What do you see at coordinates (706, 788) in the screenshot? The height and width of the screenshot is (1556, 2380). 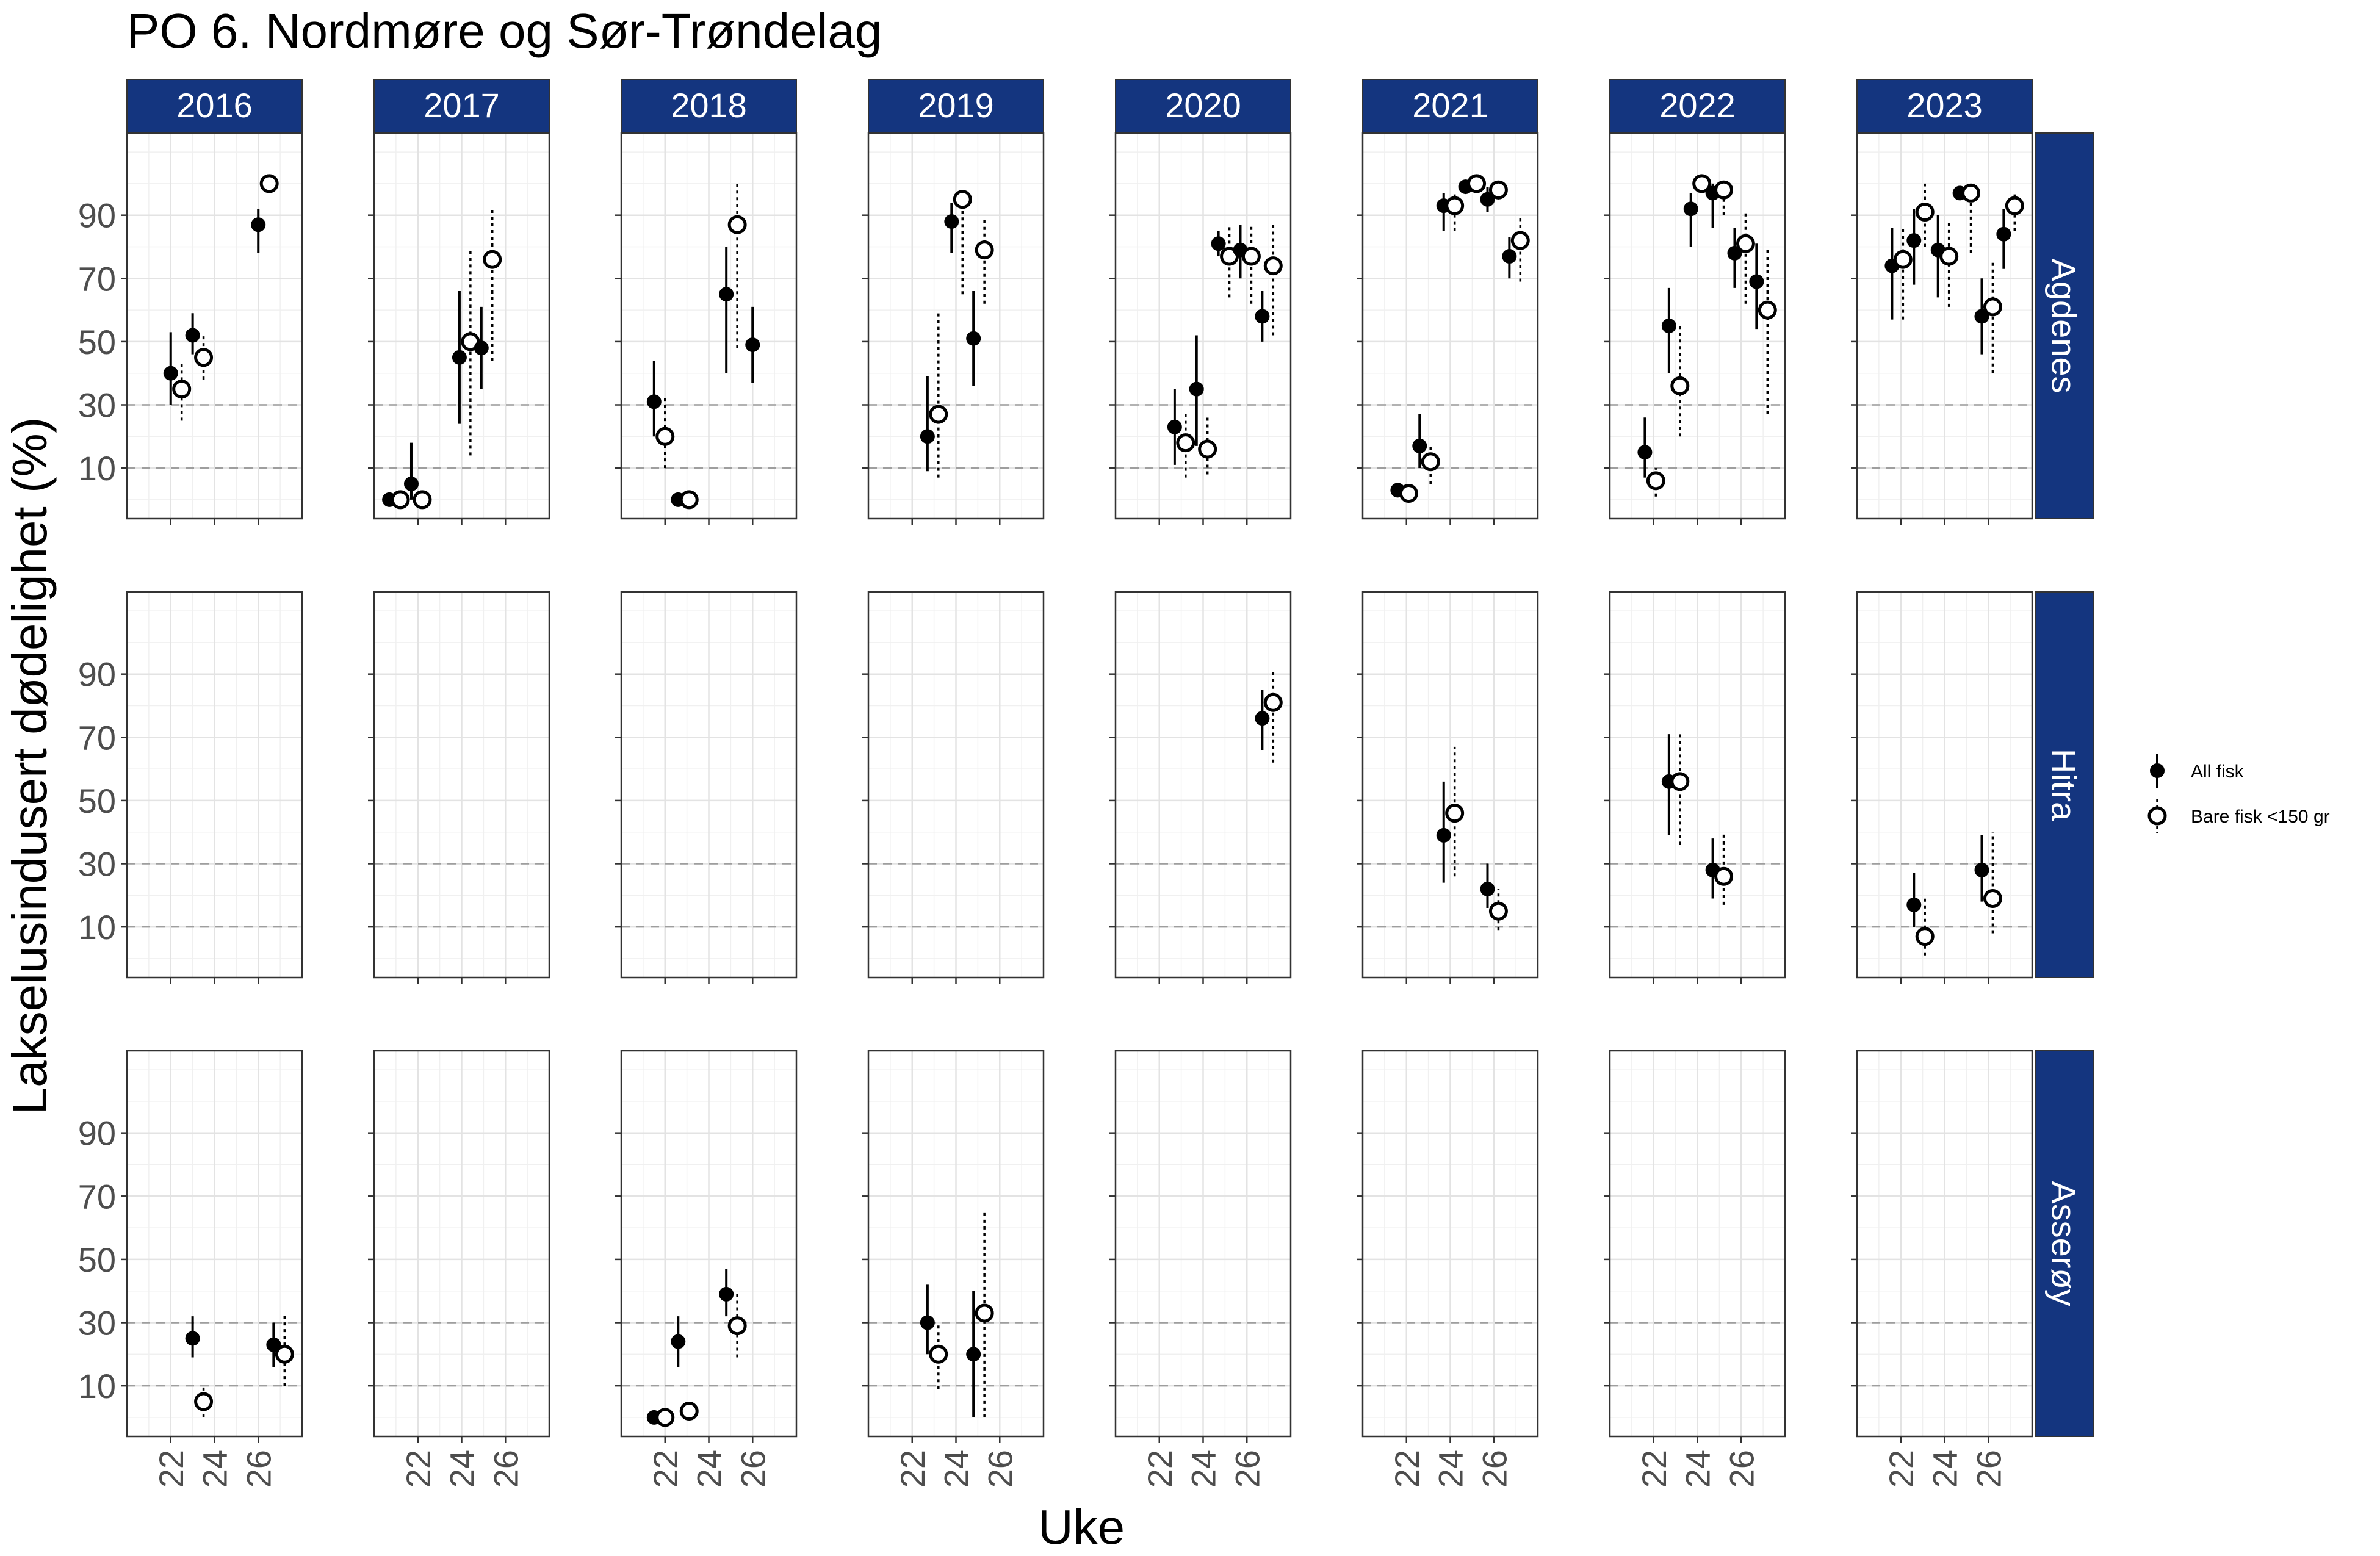 I see `panel-hitra-2018` at bounding box center [706, 788].